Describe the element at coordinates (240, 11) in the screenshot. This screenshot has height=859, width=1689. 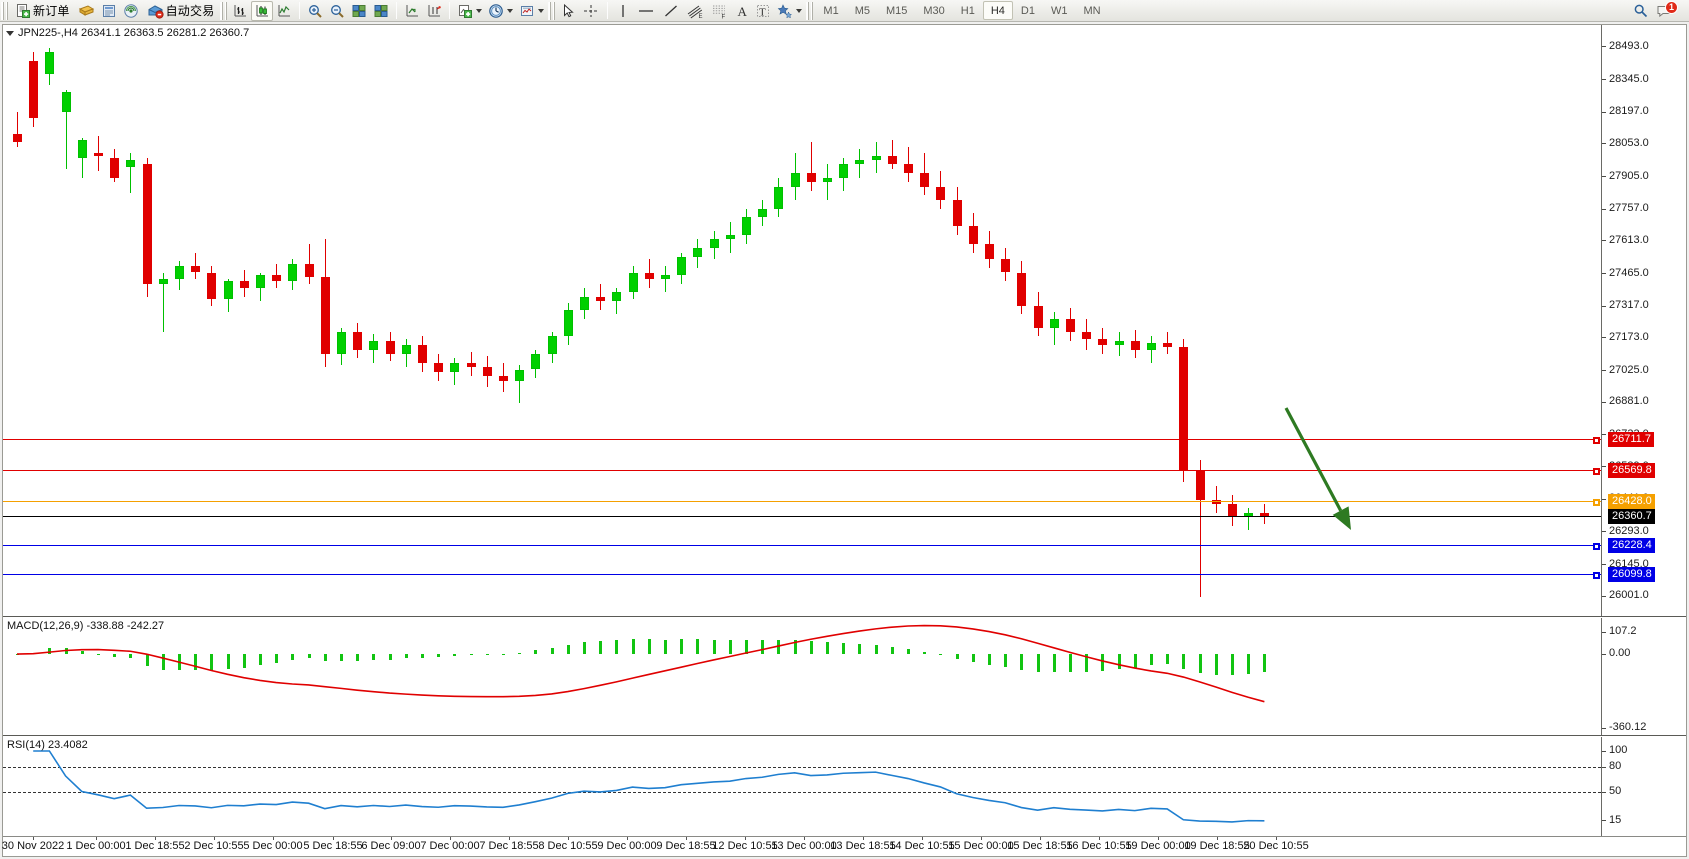
I see `bar-chart-button` at that location.